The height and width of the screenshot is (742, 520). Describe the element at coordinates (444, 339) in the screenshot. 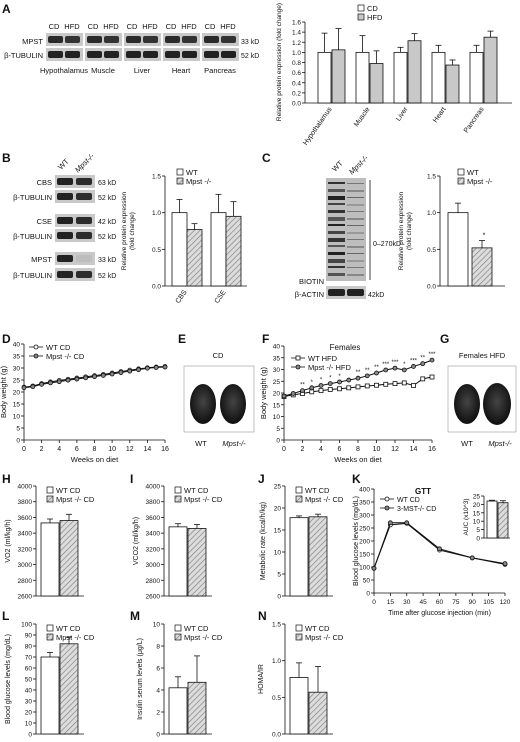

I see `panel-letter: G` at that location.